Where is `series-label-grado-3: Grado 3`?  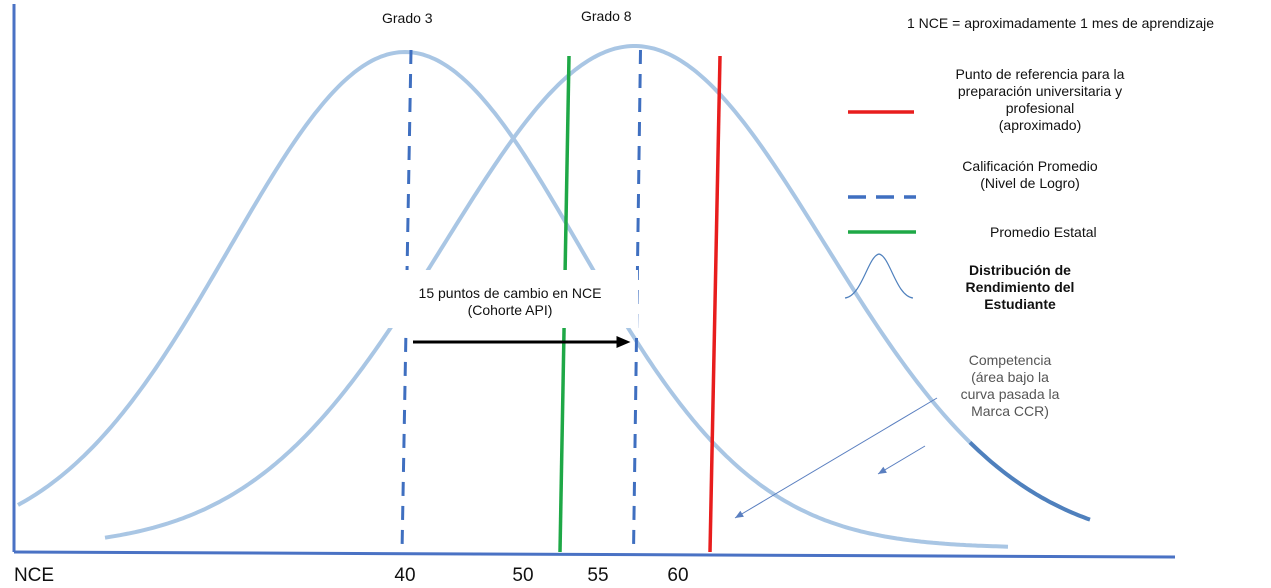 series-label-grado-3: Grado 3 is located at coordinates (407, 18).